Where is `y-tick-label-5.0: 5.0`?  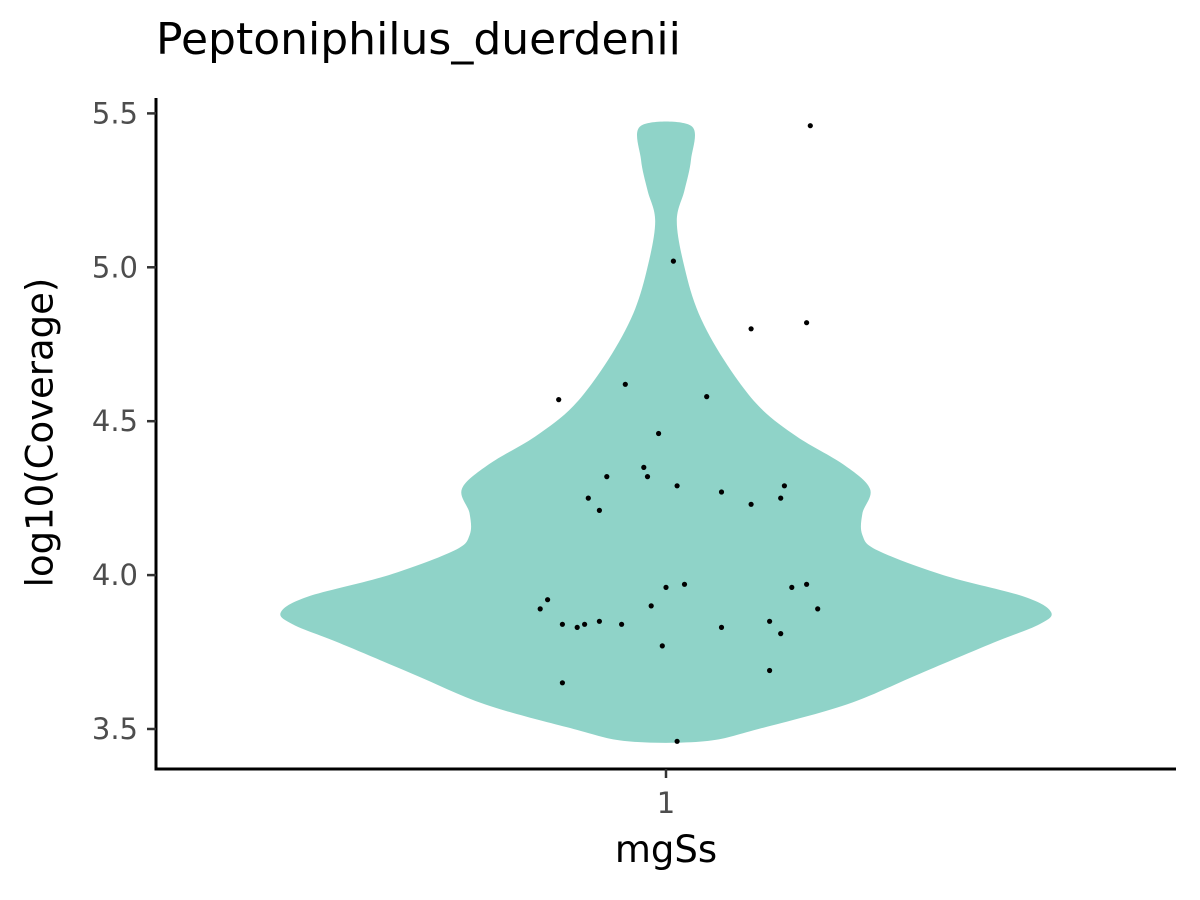 y-tick-label-5.0: 5.0 is located at coordinates (115, 267).